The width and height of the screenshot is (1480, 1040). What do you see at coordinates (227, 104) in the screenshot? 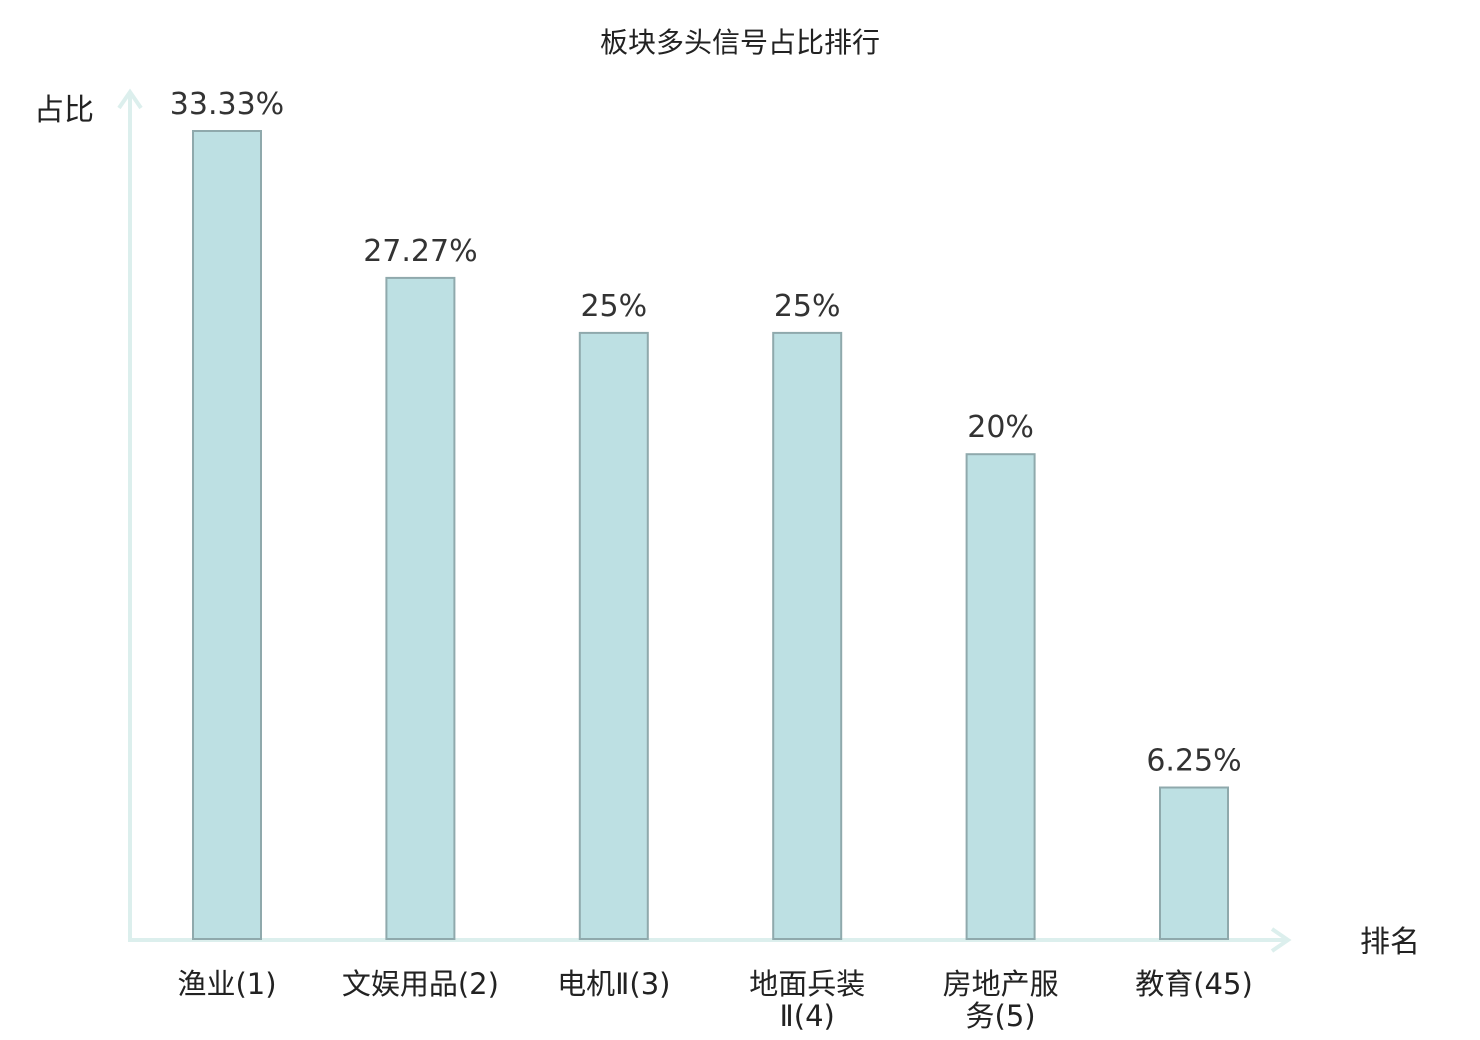
I see `value-label-1: 33.33%` at bounding box center [227, 104].